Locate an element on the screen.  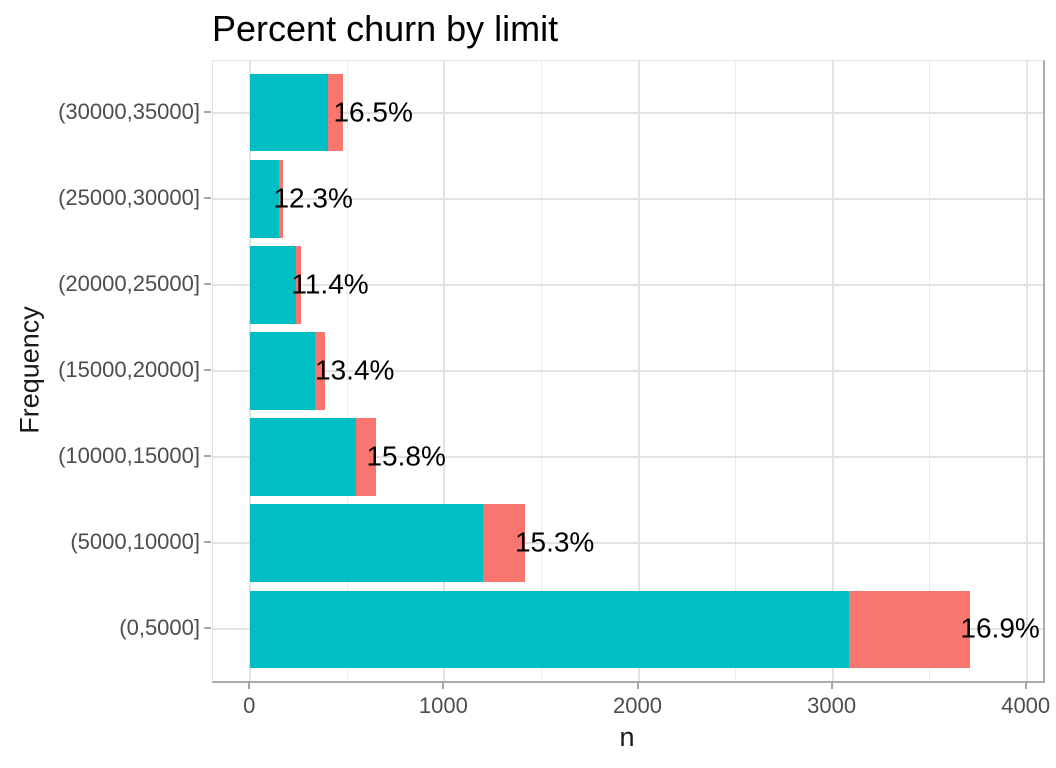
bar-pct-label: 15.8% is located at coordinates (406, 456).